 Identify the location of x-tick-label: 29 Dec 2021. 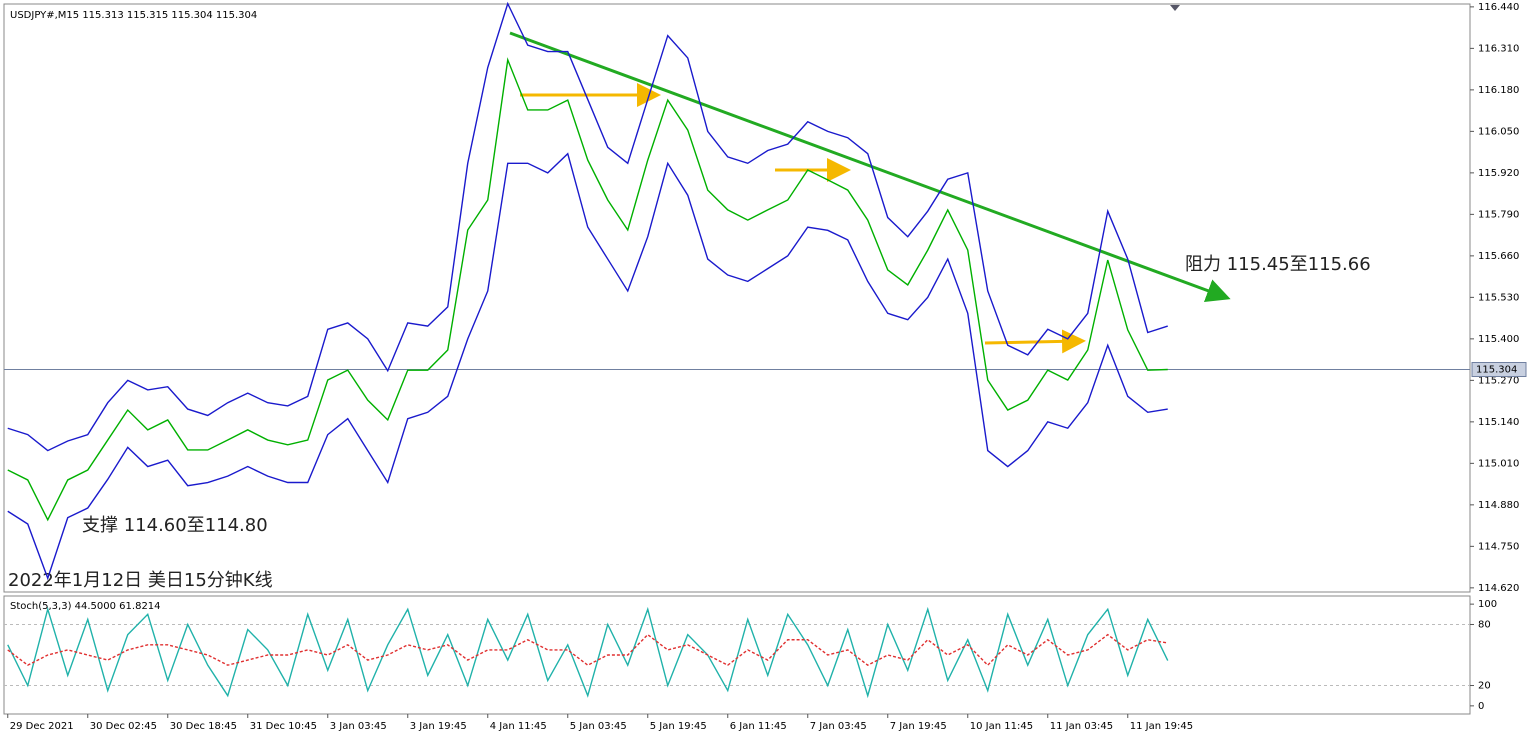
(42, 726).